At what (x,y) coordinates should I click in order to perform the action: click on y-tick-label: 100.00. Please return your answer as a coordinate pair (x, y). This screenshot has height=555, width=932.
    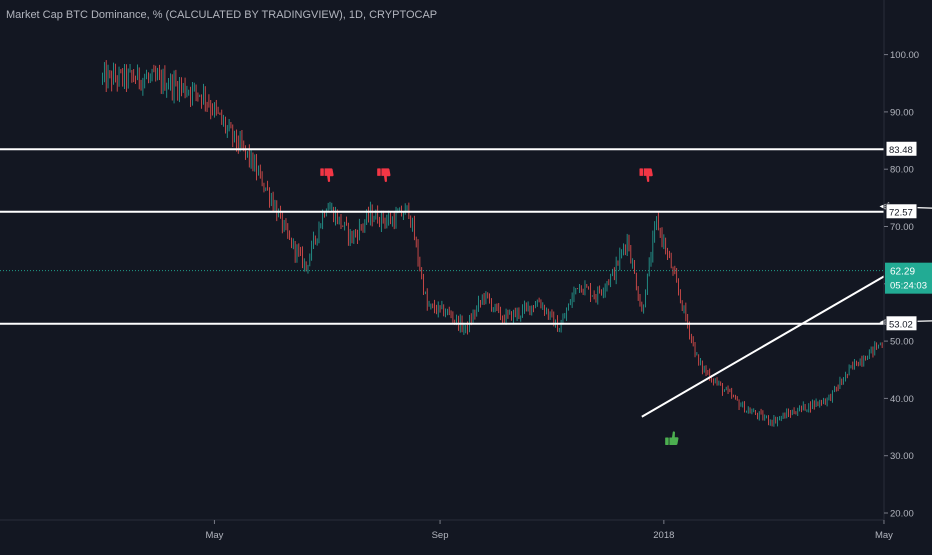
    Looking at the image, I should click on (904, 55).